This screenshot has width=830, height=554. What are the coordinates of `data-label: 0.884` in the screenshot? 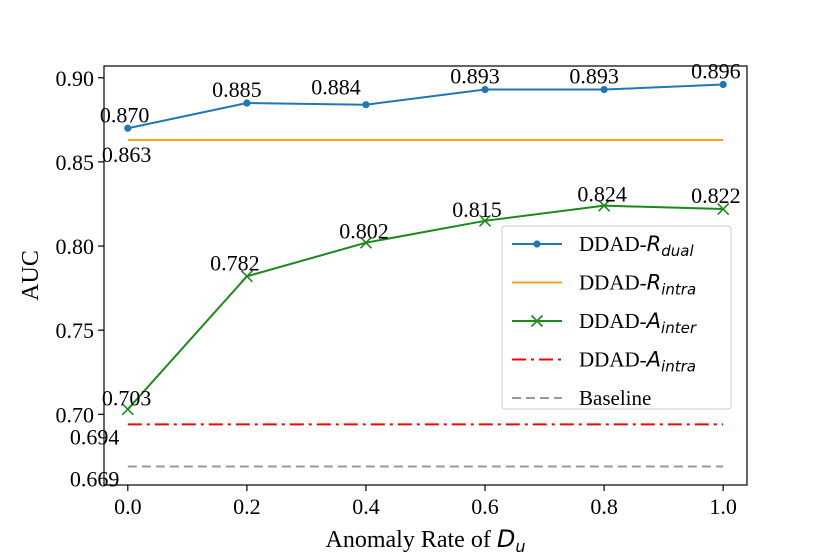 It's located at (336, 87).